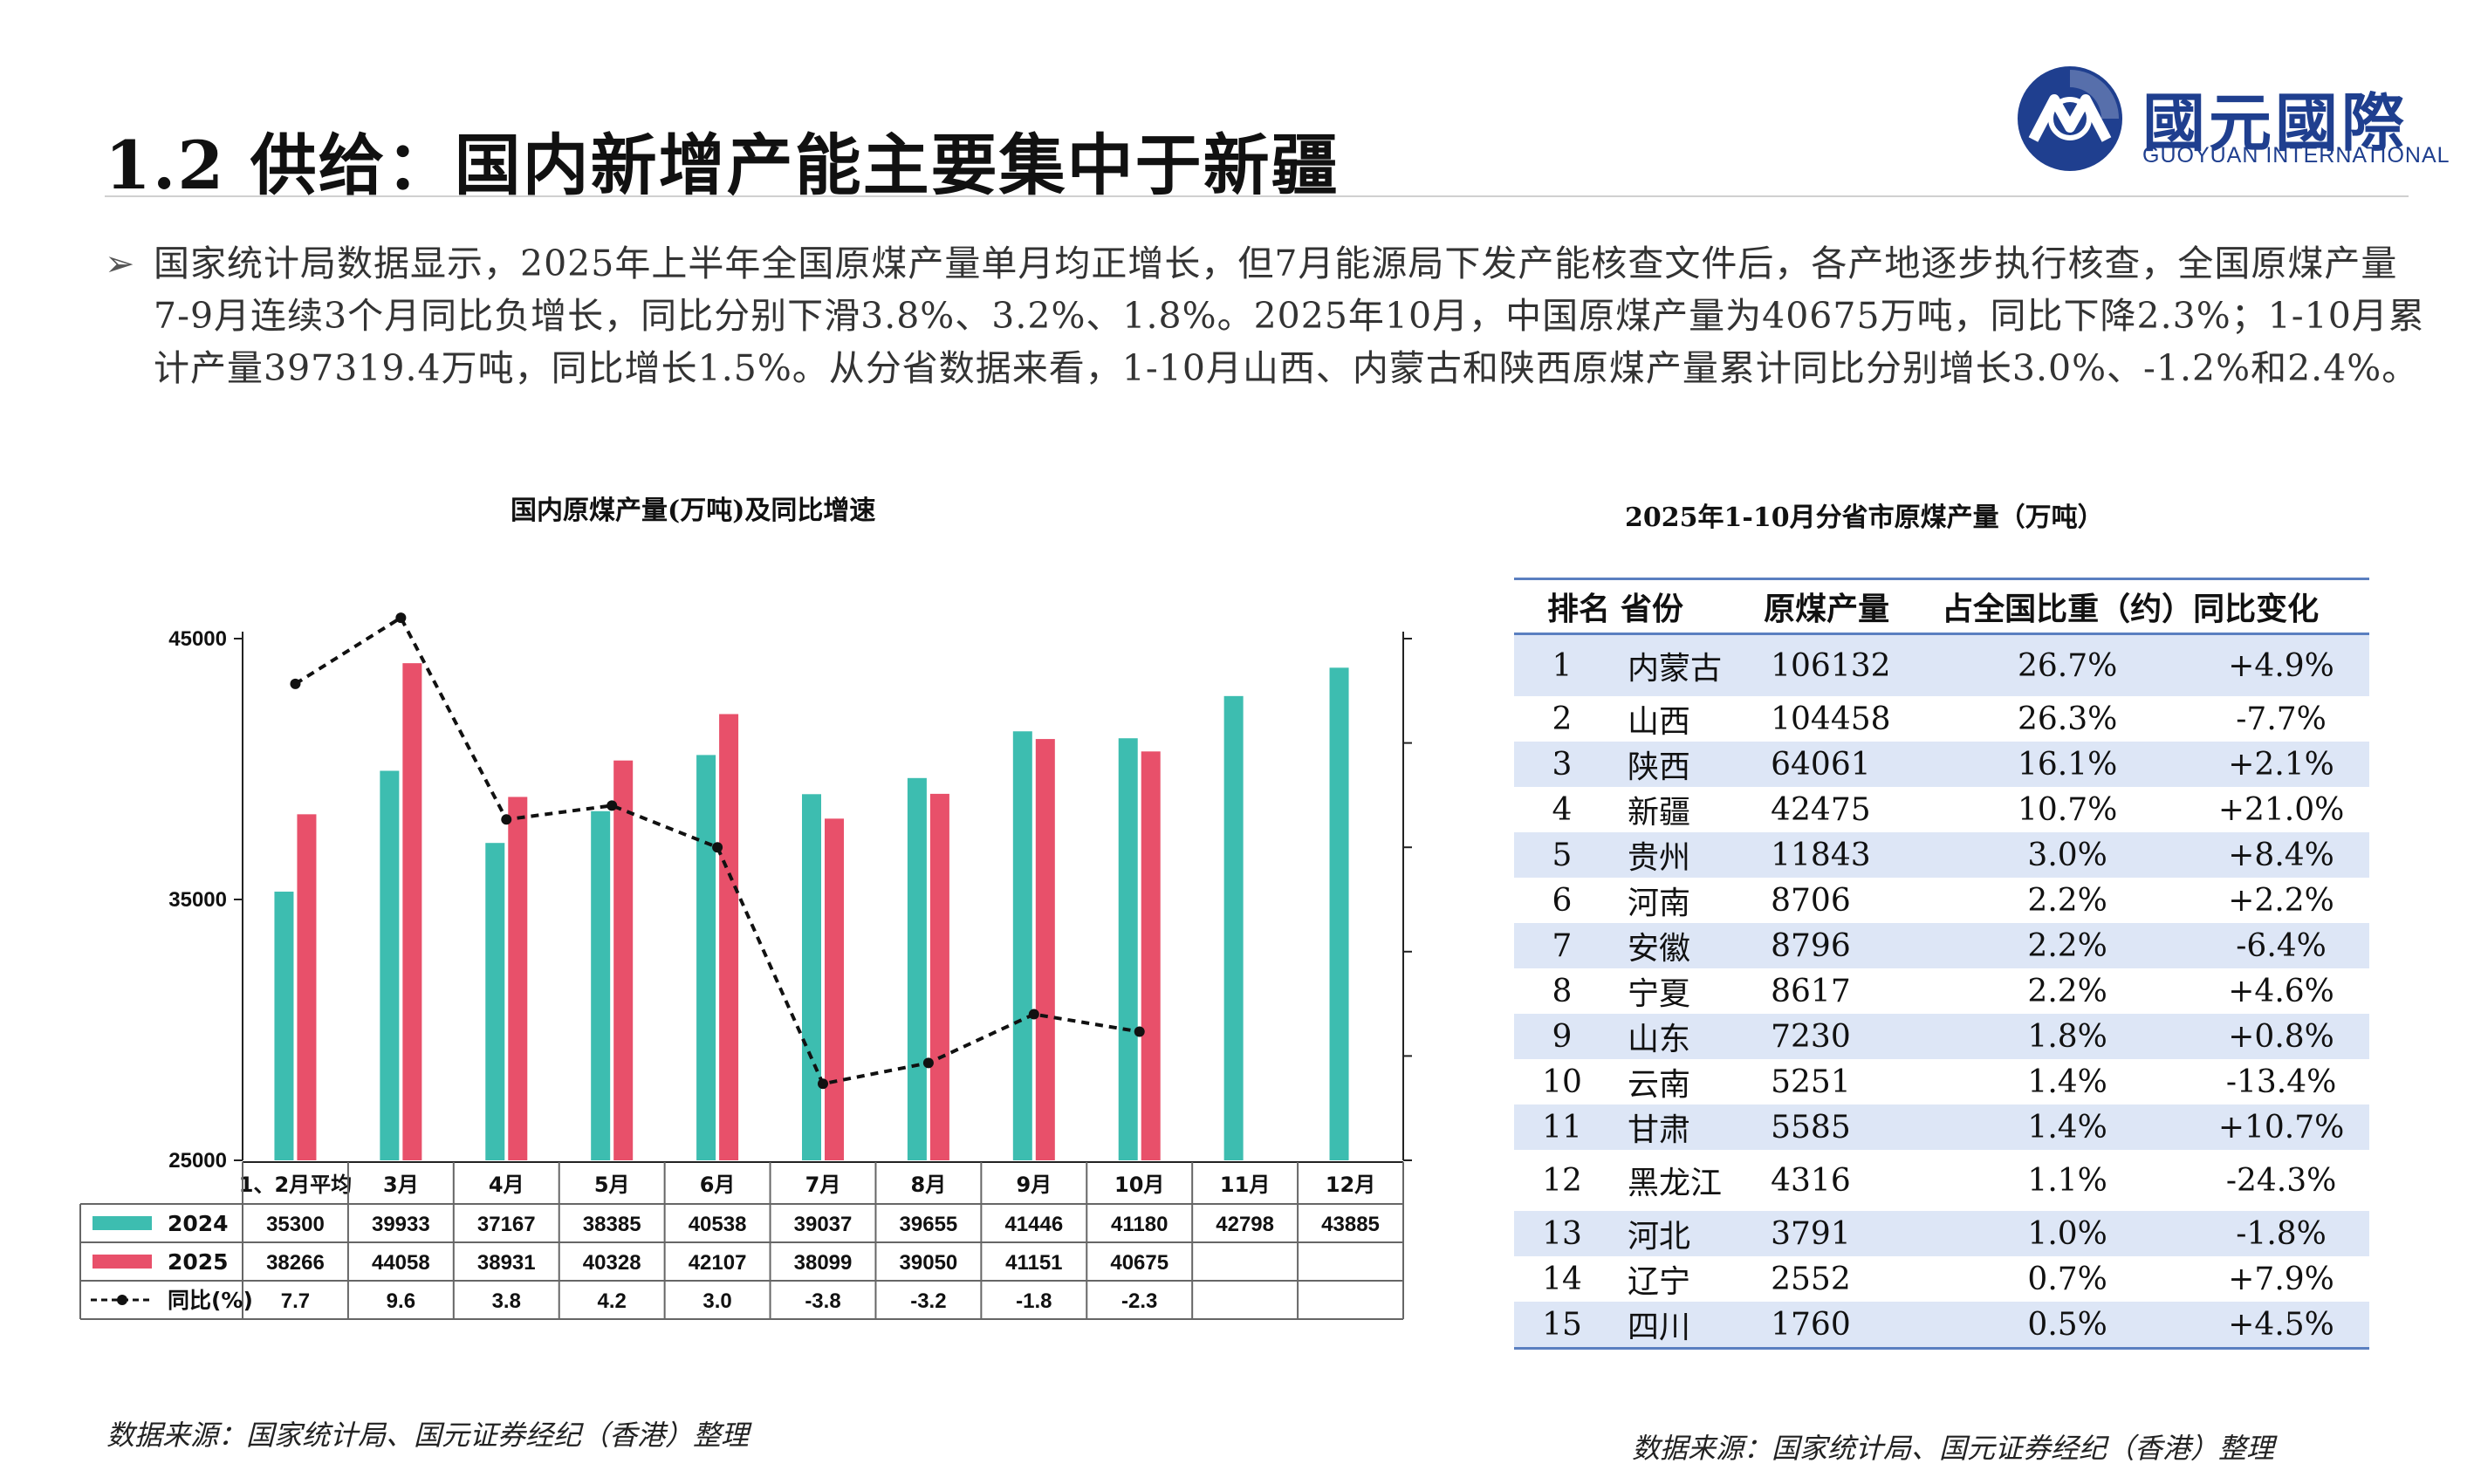 The height and width of the screenshot is (1484, 2474). Describe the element at coordinates (1659, 1282) in the screenshot. I see `cell-province: 辽宁` at that location.